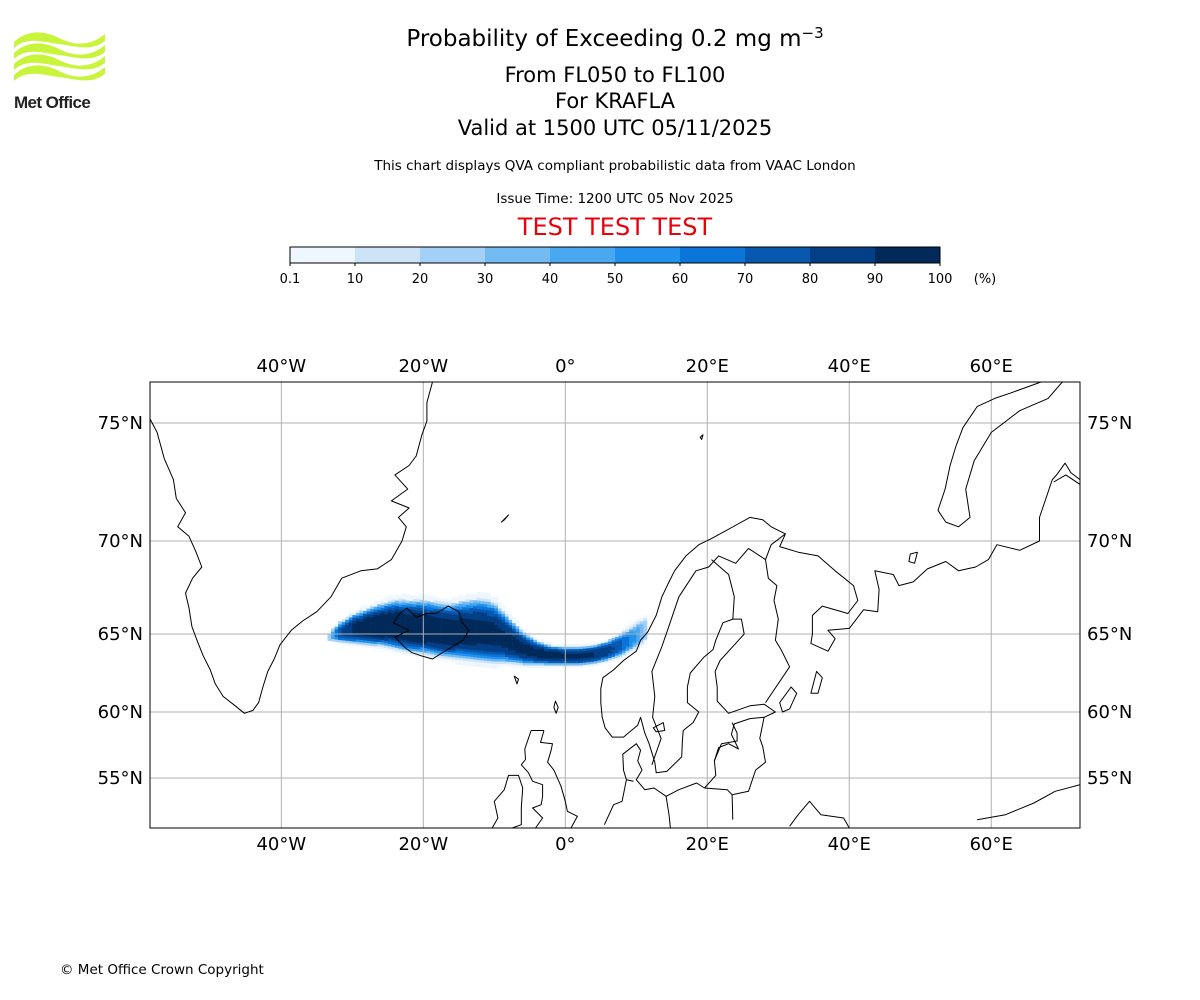  I want to click on colorbar-segment, so click(518, 255).